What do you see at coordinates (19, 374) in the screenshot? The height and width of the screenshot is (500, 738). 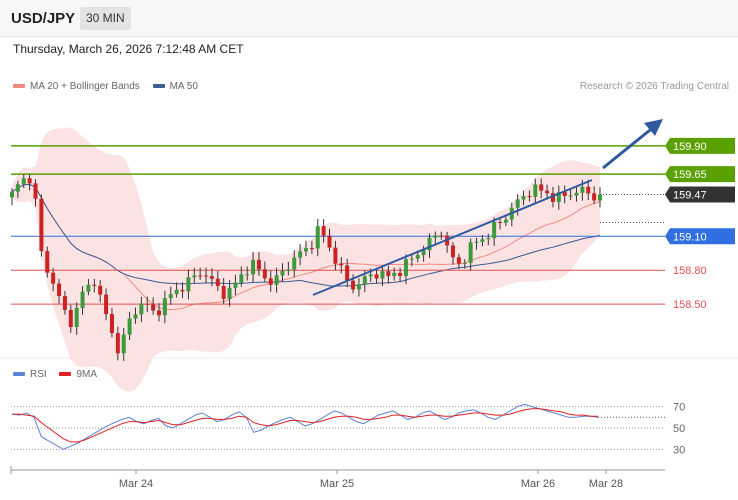 I see `legend-rsi-swatch` at bounding box center [19, 374].